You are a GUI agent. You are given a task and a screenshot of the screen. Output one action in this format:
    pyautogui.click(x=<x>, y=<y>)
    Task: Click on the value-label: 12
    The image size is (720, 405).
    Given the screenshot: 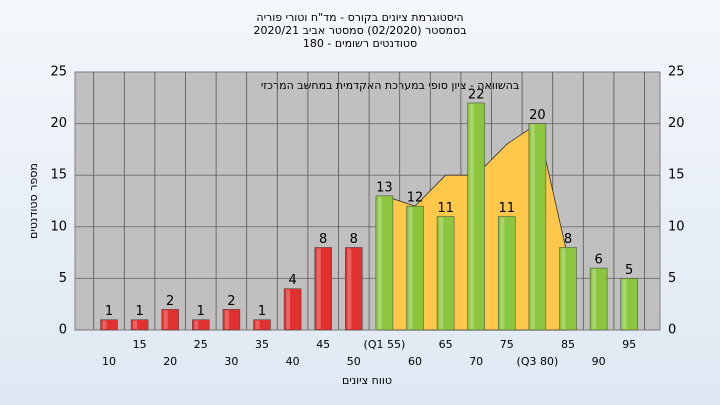 What is the action you would take?
    pyautogui.click(x=415, y=198)
    